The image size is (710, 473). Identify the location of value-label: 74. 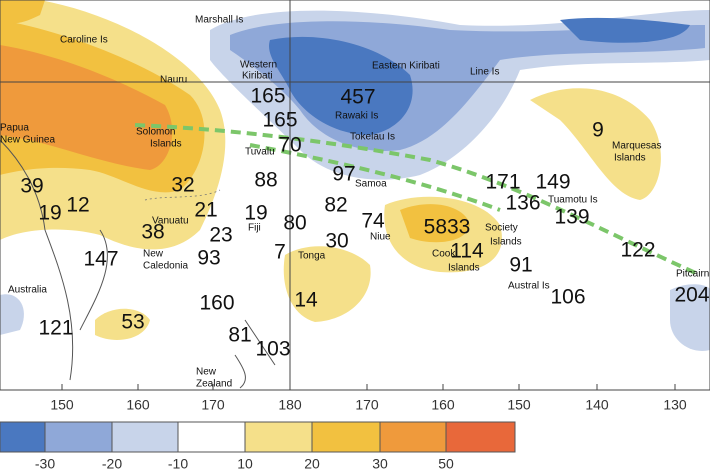
(373, 221).